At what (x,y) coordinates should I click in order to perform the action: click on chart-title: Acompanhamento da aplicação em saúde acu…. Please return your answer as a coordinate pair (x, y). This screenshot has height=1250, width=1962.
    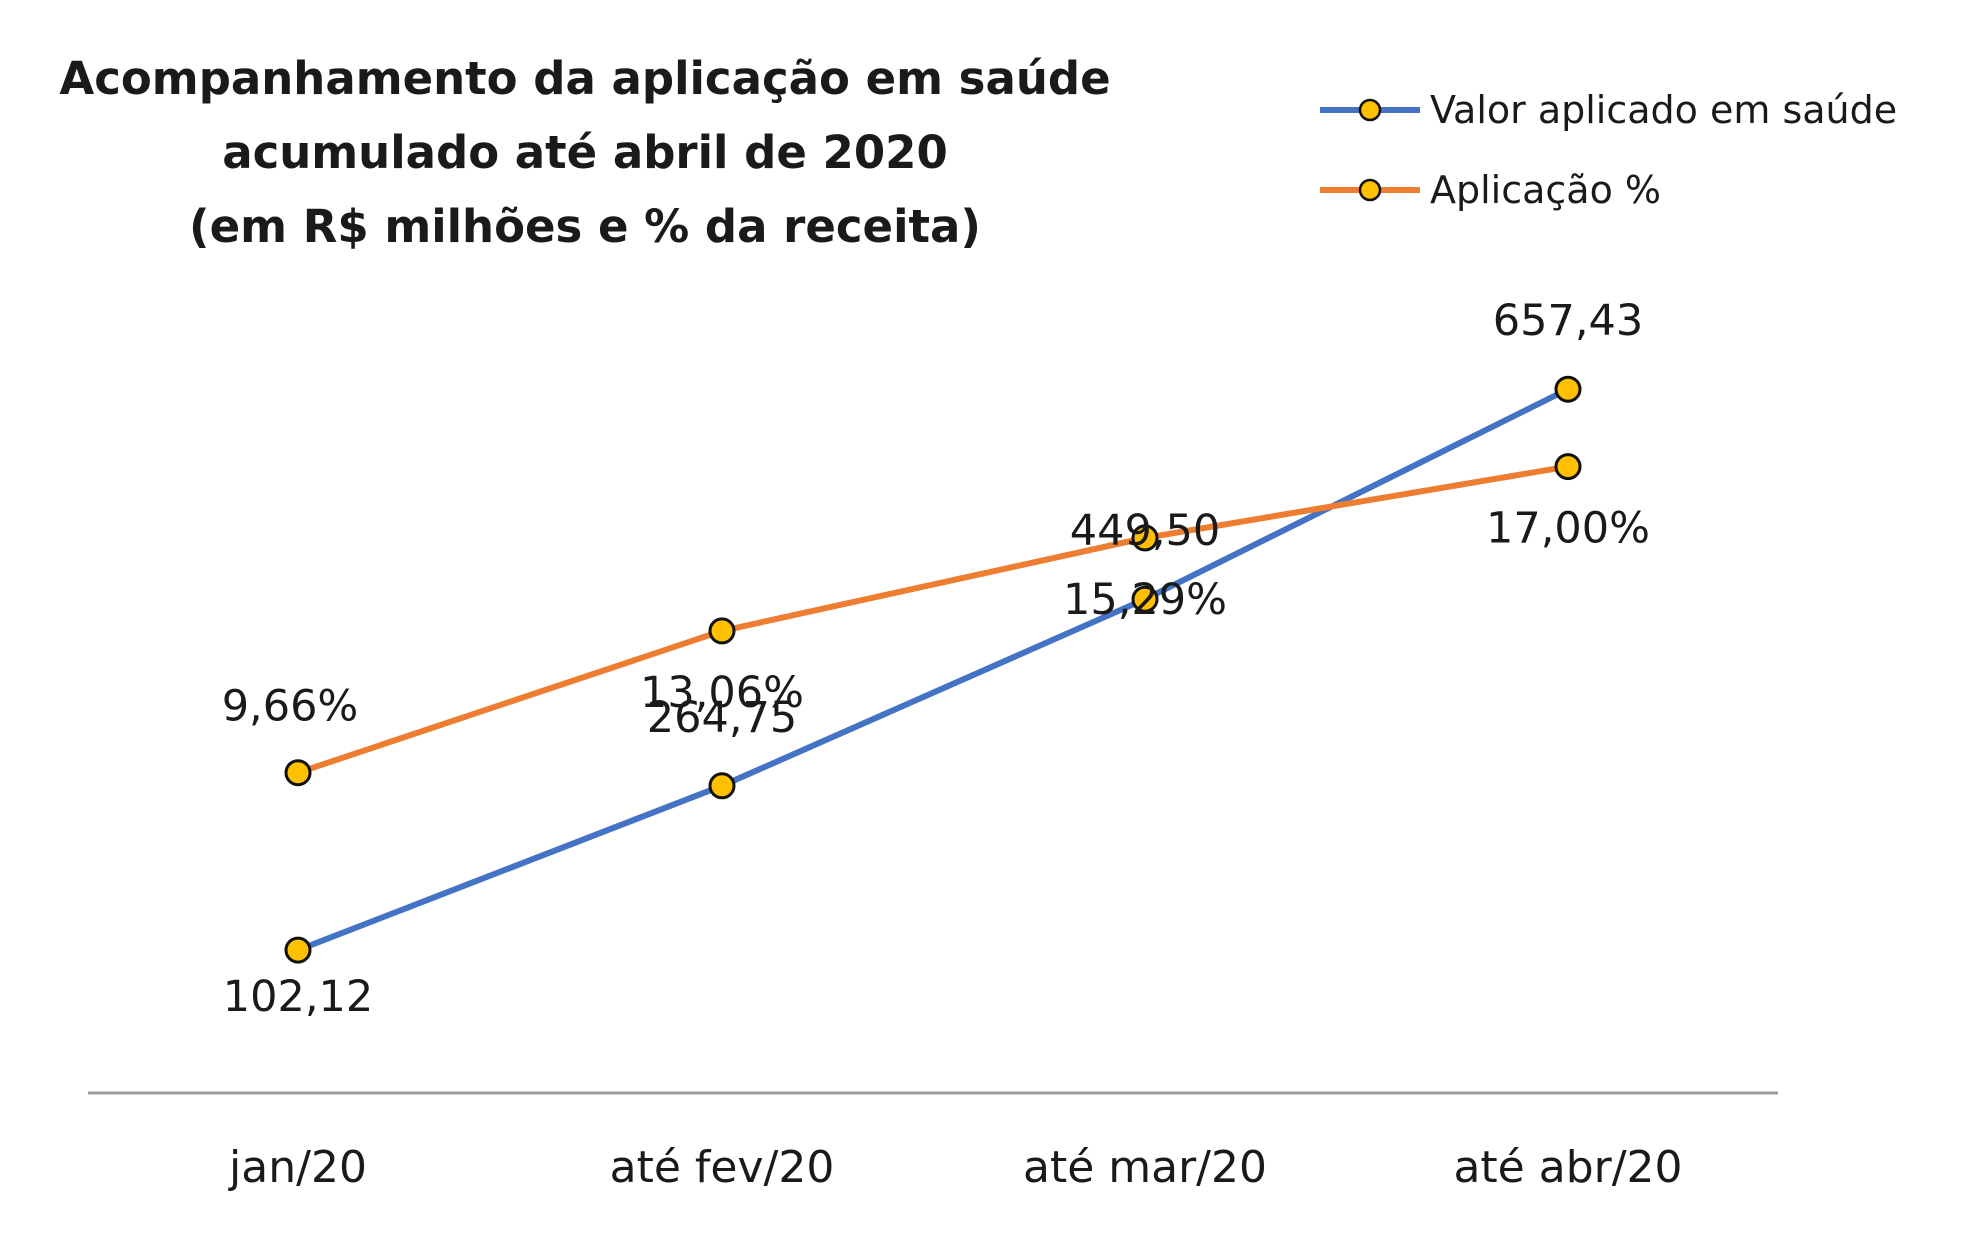
    Looking at the image, I should click on (585, 153).